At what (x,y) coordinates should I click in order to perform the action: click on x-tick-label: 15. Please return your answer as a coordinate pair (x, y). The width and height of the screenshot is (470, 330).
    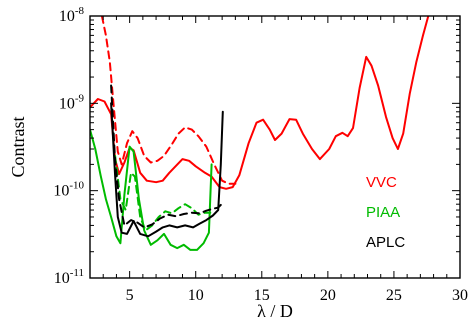
    Looking at the image, I should click on (262, 295).